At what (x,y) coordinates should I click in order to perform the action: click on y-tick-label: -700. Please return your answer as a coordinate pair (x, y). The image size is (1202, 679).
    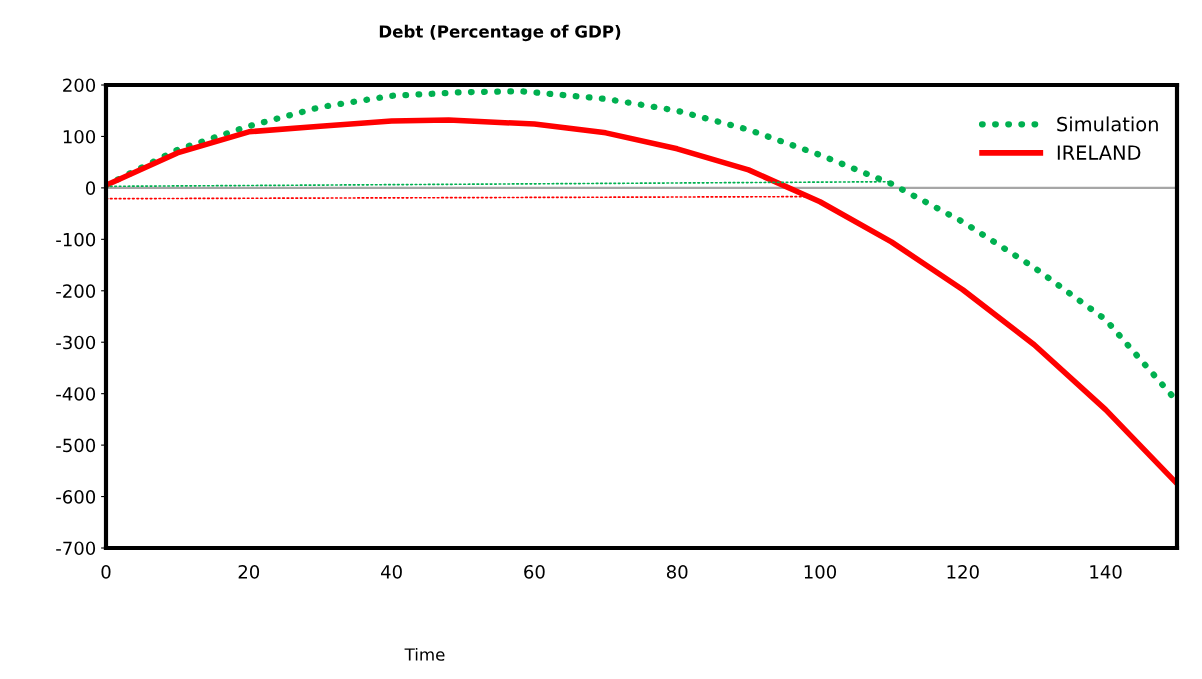
    Looking at the image, I should click on (76, 548).